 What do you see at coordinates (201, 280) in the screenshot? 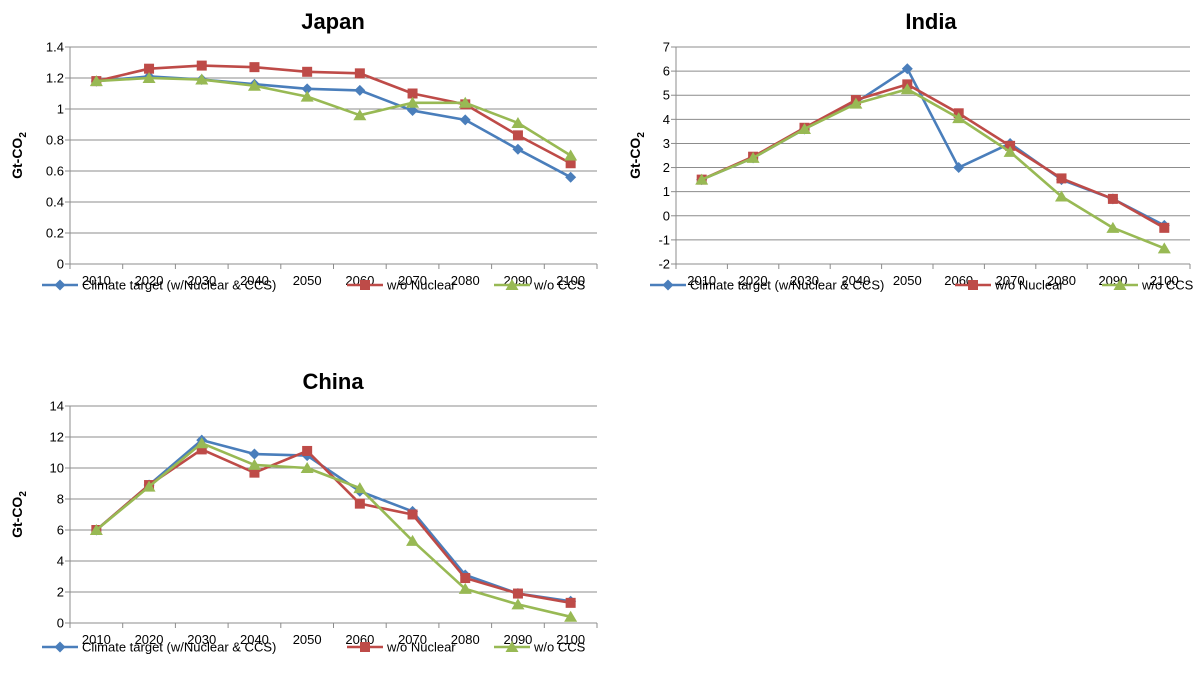
I see `x-tick-label: 2030` at bounding box center [201, 280].